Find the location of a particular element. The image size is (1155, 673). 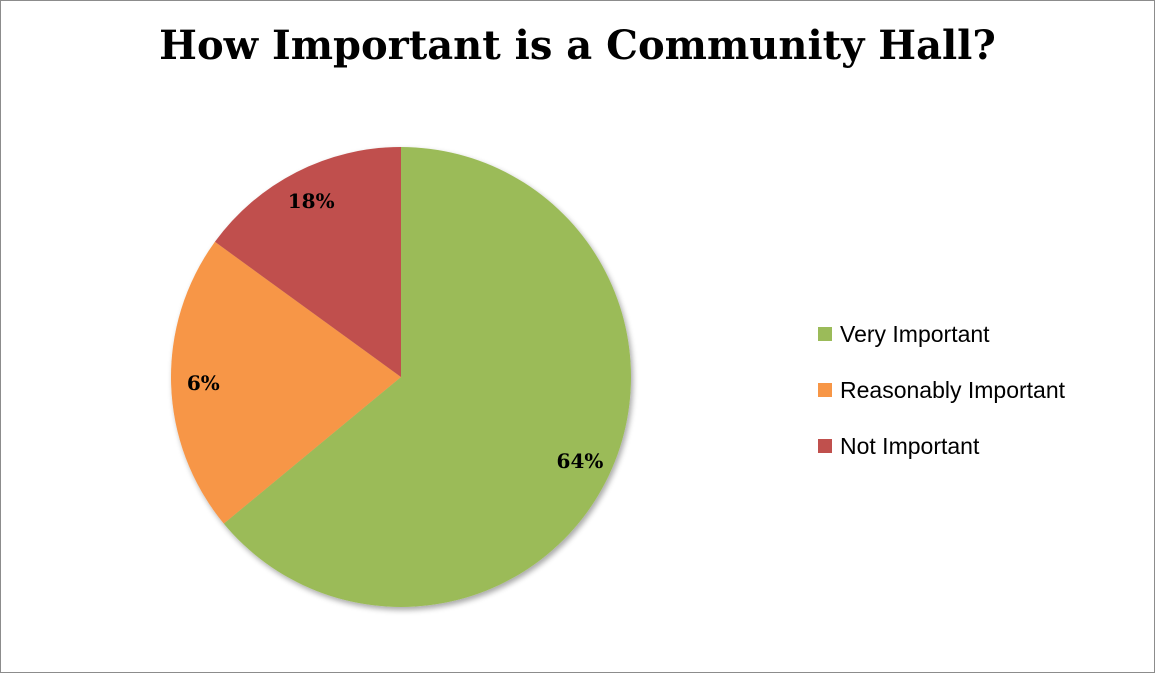

pie-slice-reasonably-important is located at coordinates (285, 382).